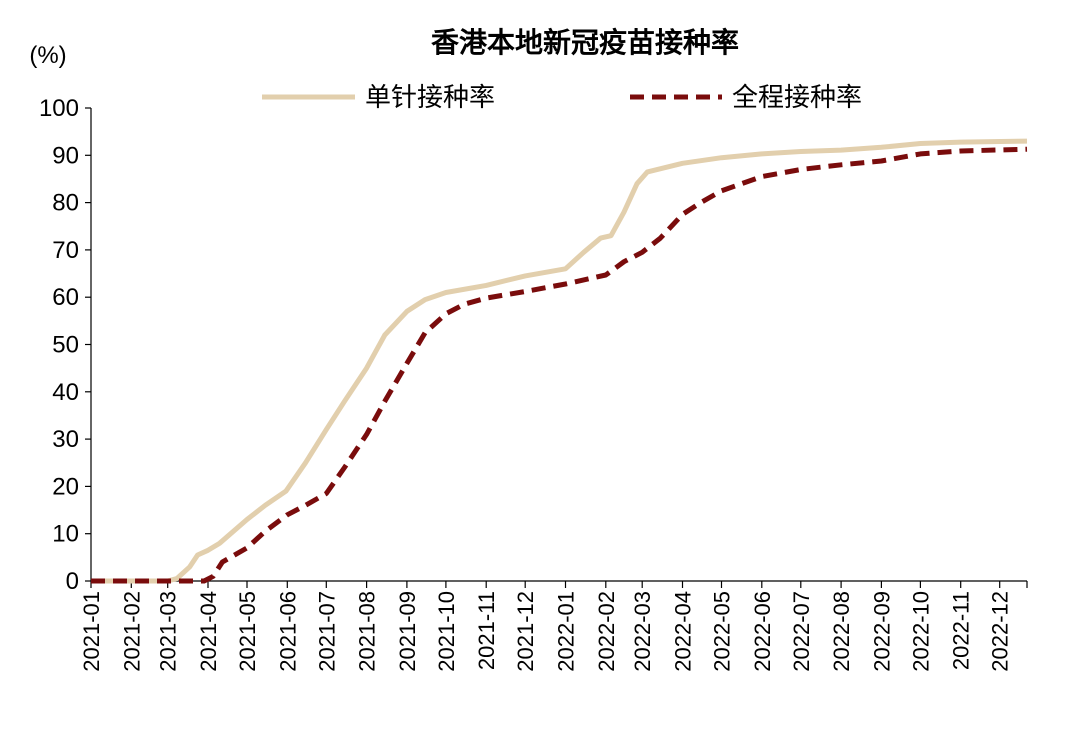 The height and width of the screenshot is (741, 1080). I want to click on chart-title: 香港本地新冠疫苗接种率, so click(585, 42).